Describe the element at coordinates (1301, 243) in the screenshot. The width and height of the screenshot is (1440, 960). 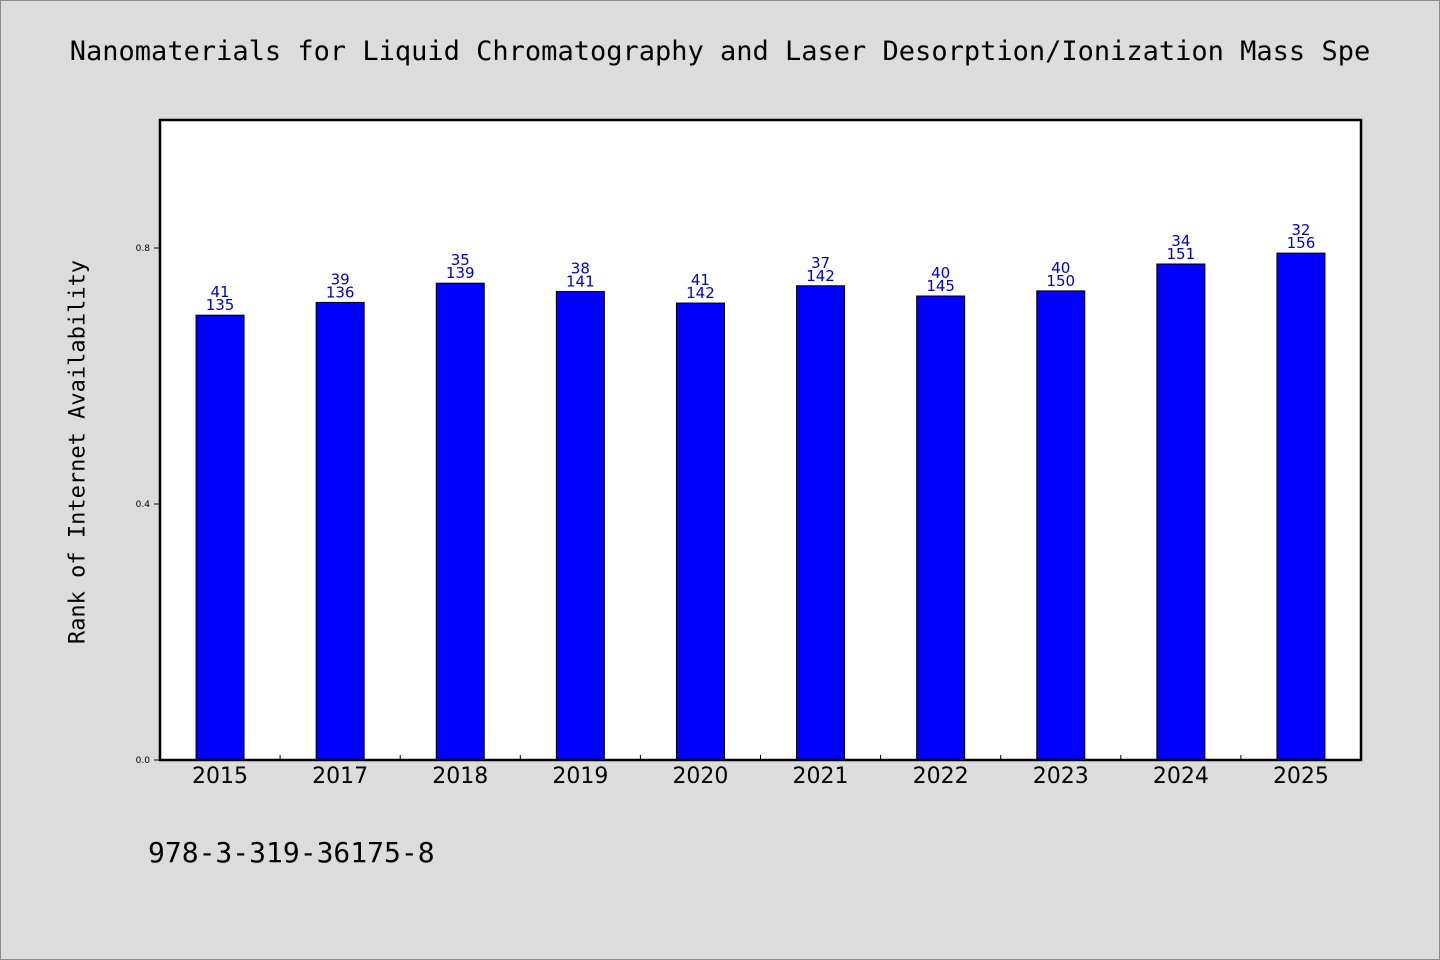
I see `data-label-bottom-2025: 156` at that location.